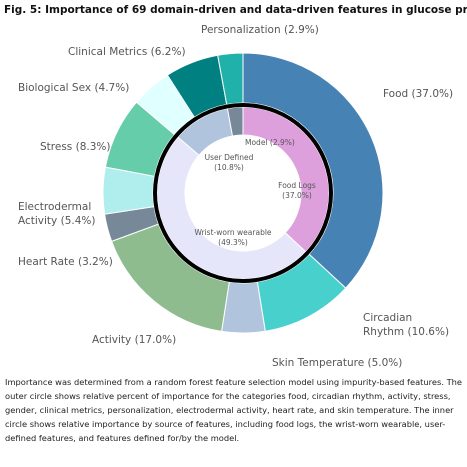 This screenshot has width=467, height=467. What do you see at coordinates (385, 363) in the screenshot?
I see `label-part: (5.0%)` at bounding box center [385, 363].